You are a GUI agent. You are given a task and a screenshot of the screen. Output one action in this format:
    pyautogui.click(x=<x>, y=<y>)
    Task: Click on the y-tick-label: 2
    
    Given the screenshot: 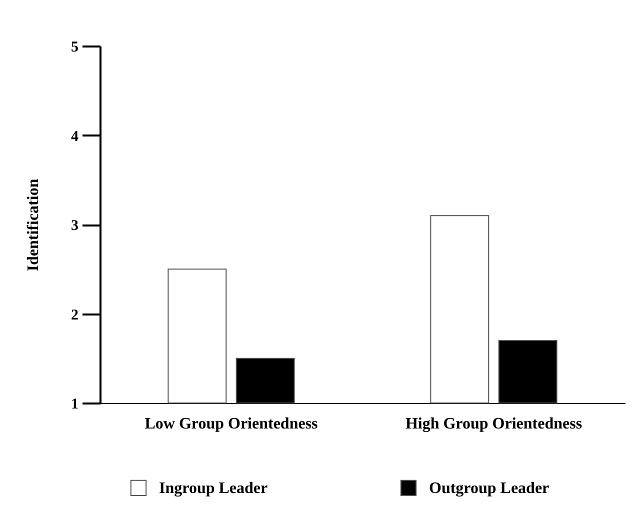 What is the action you would take?
    pyautogui.click(x=74, y=315)
    